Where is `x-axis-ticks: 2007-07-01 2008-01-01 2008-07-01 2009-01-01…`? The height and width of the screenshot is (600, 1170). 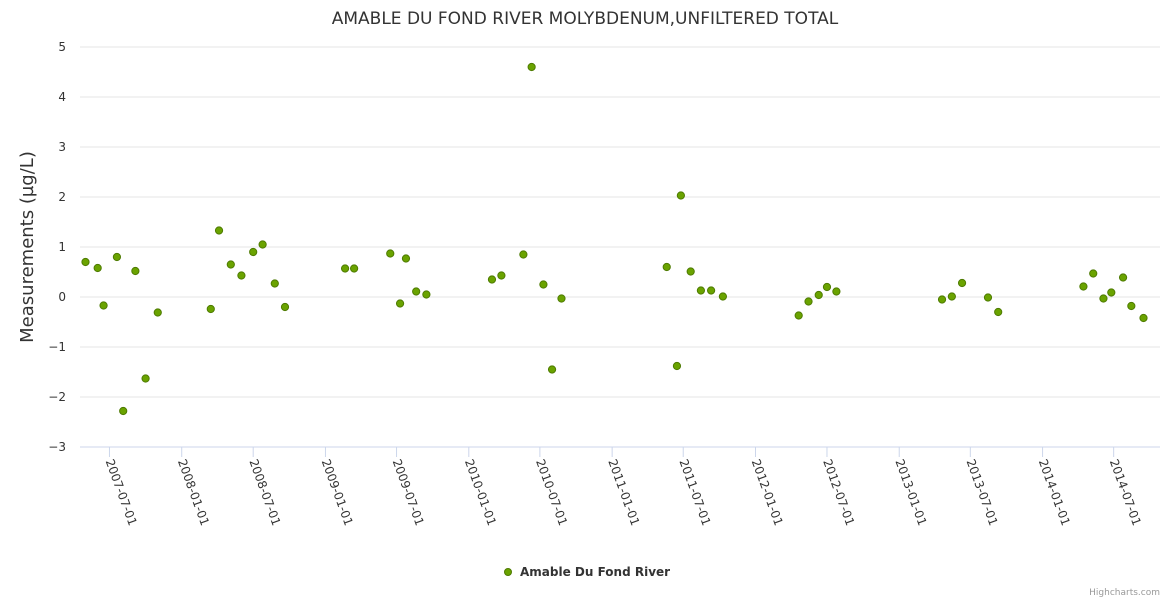 x-axis-ticks: 2007-07-01 2008-01-01 2008-07-01 2009-01-01… is located at coordinates (623, 487).